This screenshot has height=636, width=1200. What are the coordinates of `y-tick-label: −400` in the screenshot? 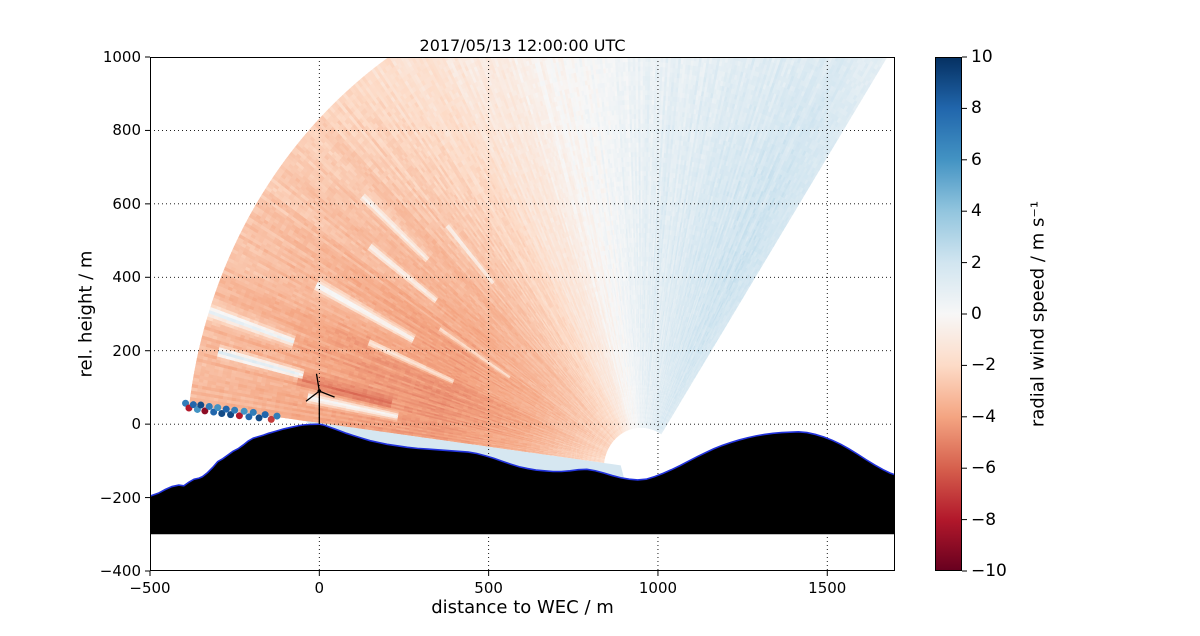 It's located at (120, 571).